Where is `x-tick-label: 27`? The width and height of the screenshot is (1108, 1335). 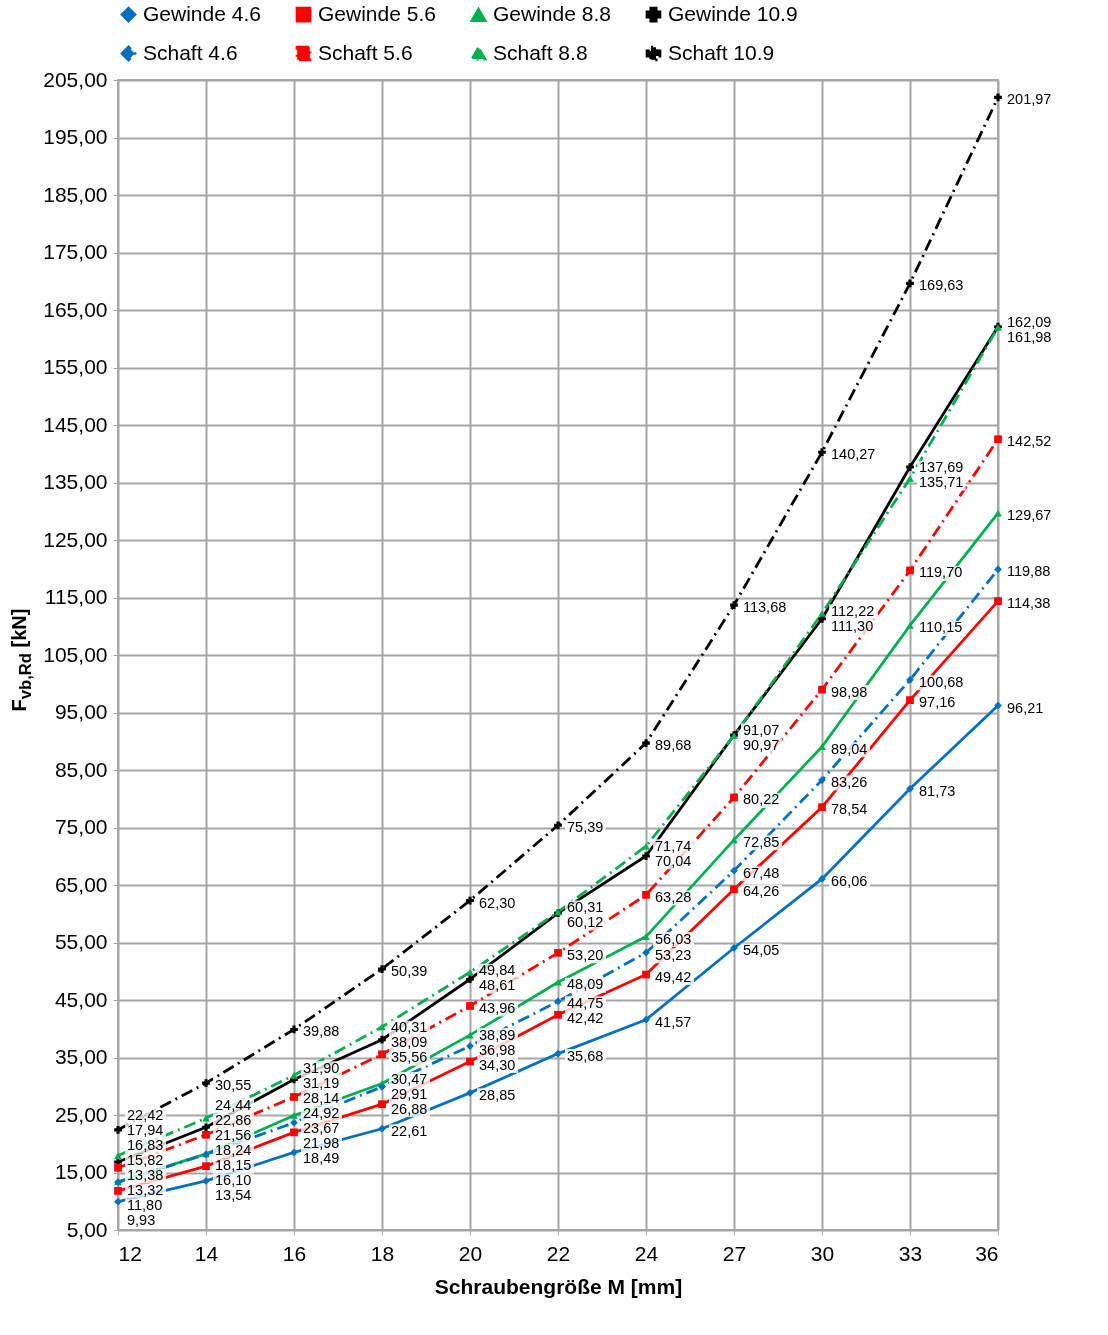
x-tick-label: 27 is located at coordinates (734, 1253).